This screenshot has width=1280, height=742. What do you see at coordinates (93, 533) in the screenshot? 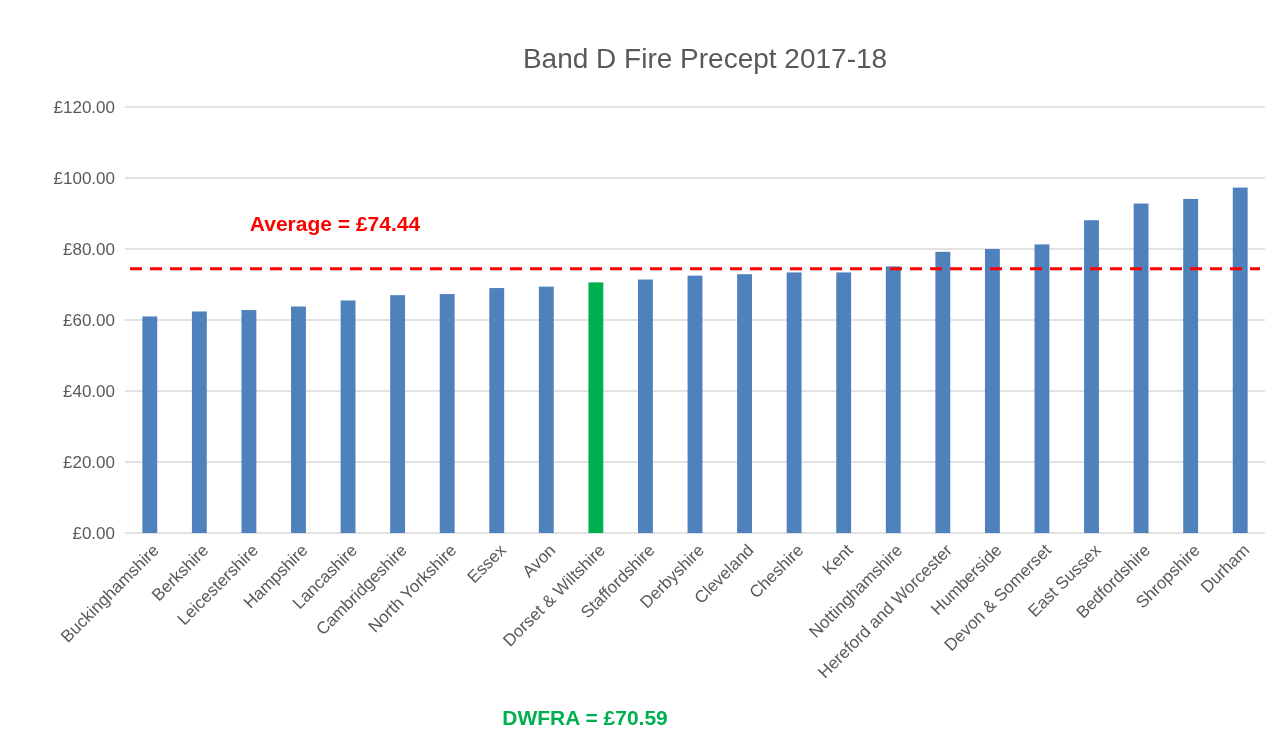
I see `y-tick-label: £0.00` at bounding box center [93, 533].